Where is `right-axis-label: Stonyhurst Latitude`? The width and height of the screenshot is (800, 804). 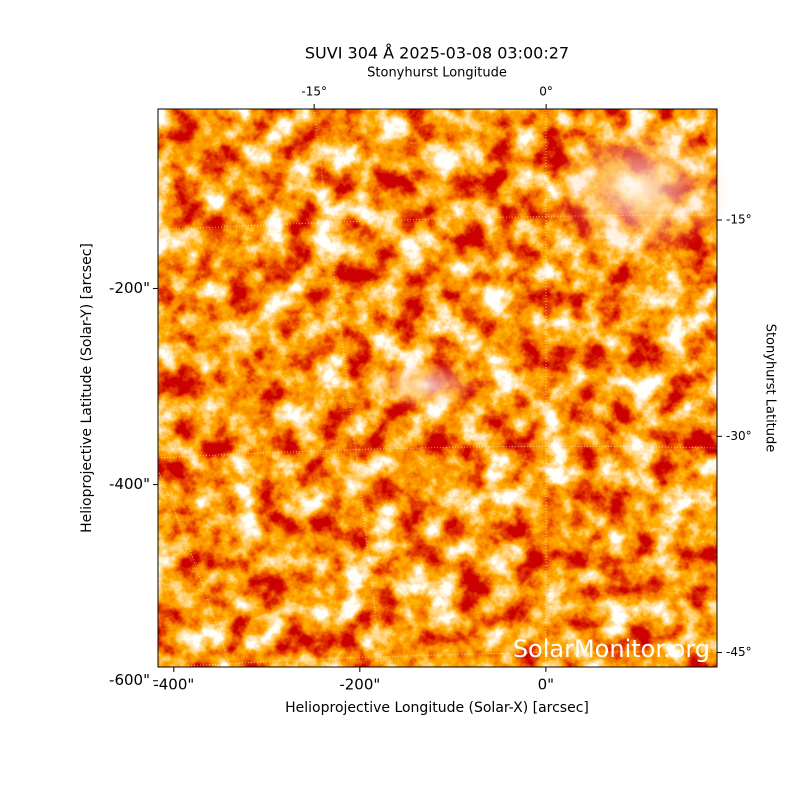 right-axis-label: Stonyhurst Latitude is located at coordinates (770, 388).